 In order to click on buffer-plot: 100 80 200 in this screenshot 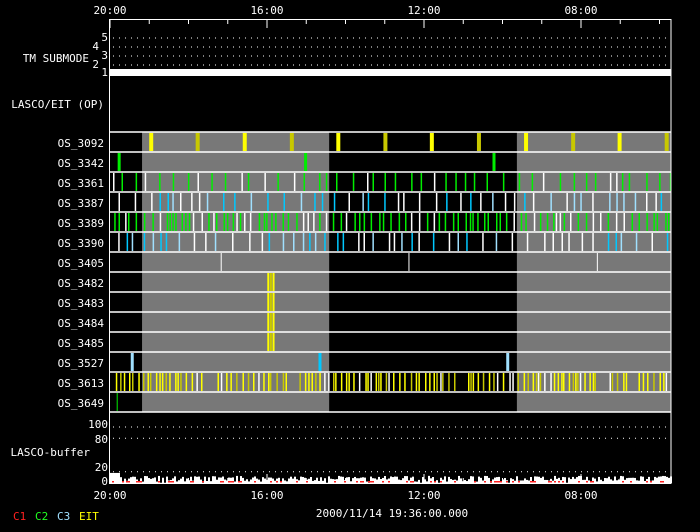, I will do `click(380, 453)`.